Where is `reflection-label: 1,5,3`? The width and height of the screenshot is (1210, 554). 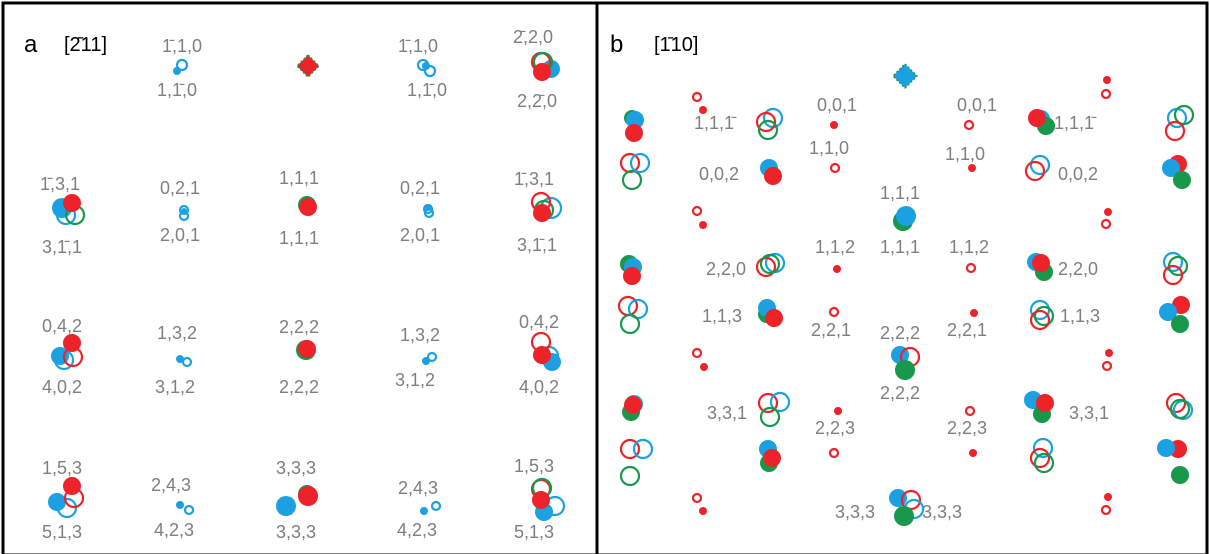
reflection-label: 1,5,3 is located at coordinates (534, 466).